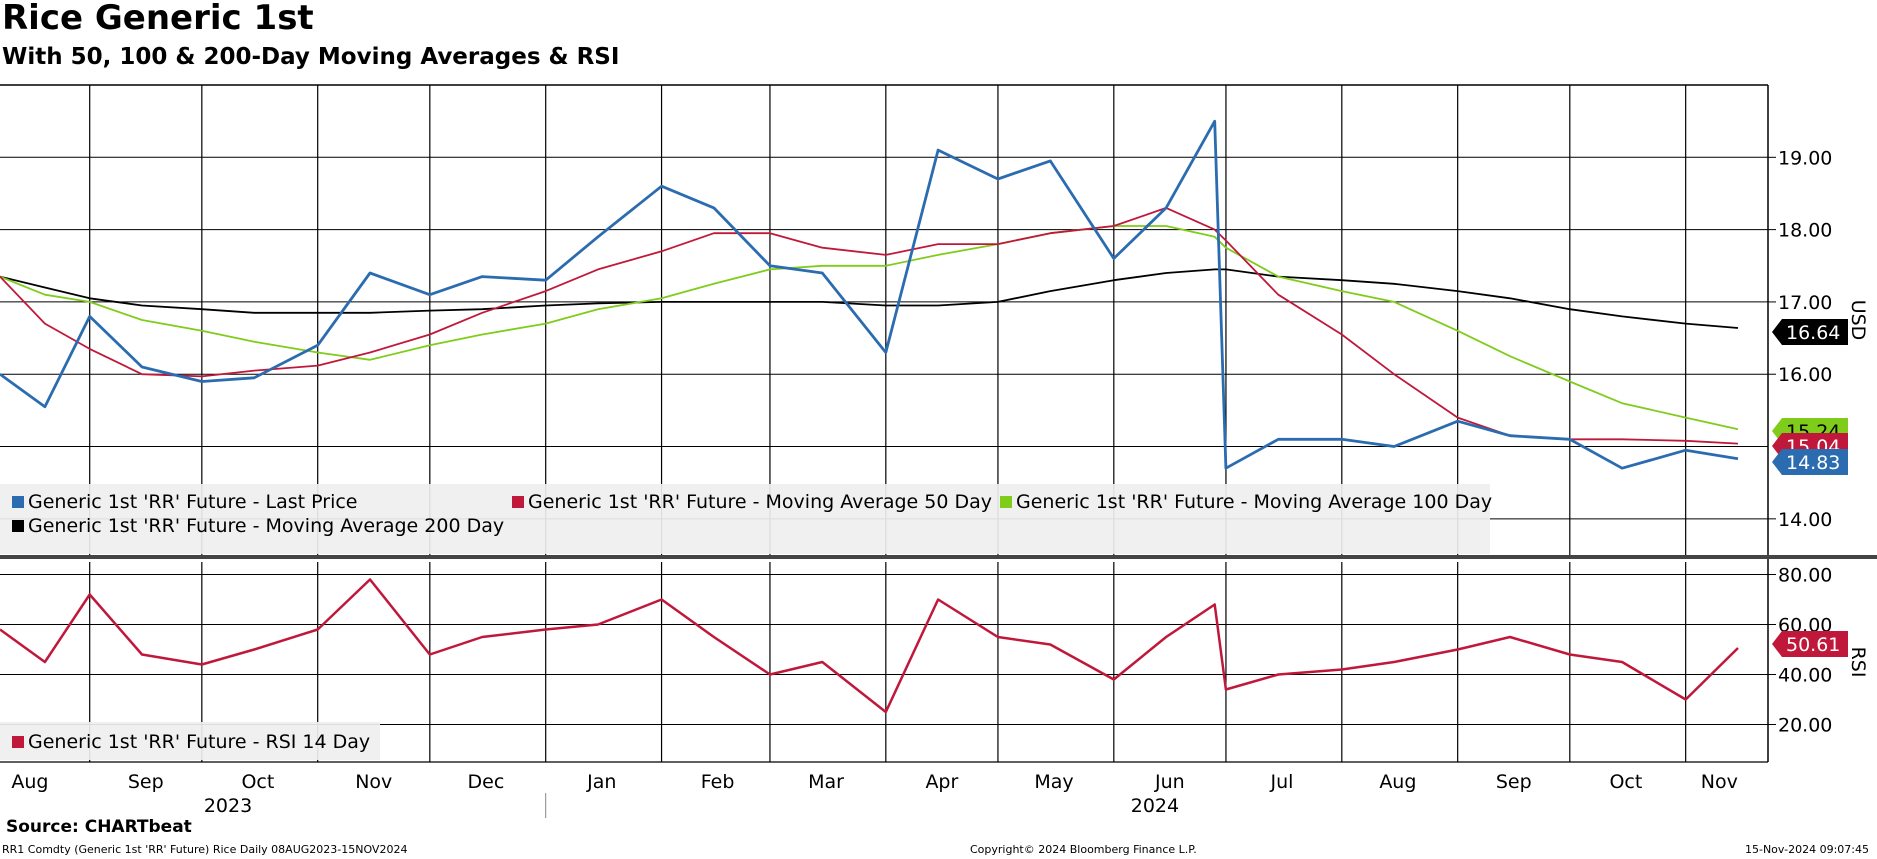 The image size is (1877, 859). I want to click on price-legend-box, so click(745, 519).